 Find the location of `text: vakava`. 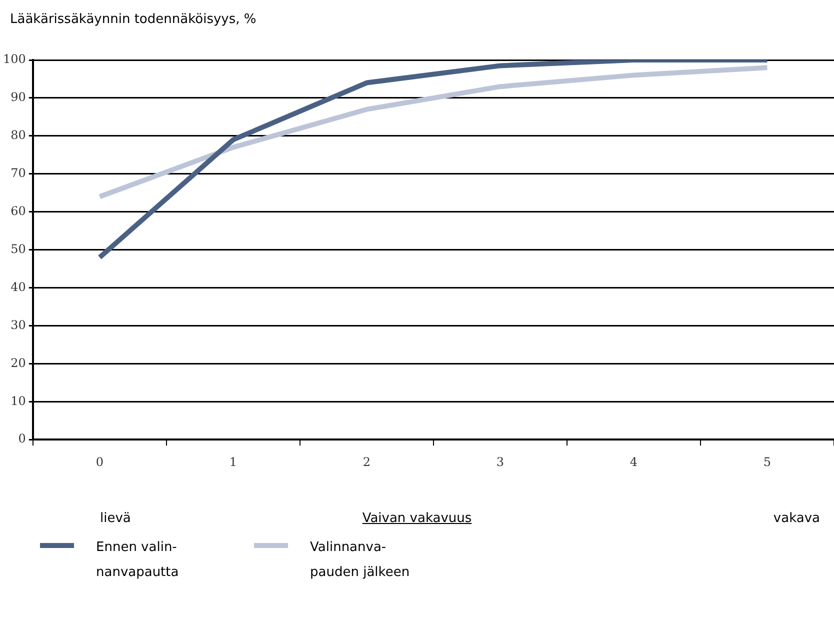

text: vakava is located at coordinates (796, 518).